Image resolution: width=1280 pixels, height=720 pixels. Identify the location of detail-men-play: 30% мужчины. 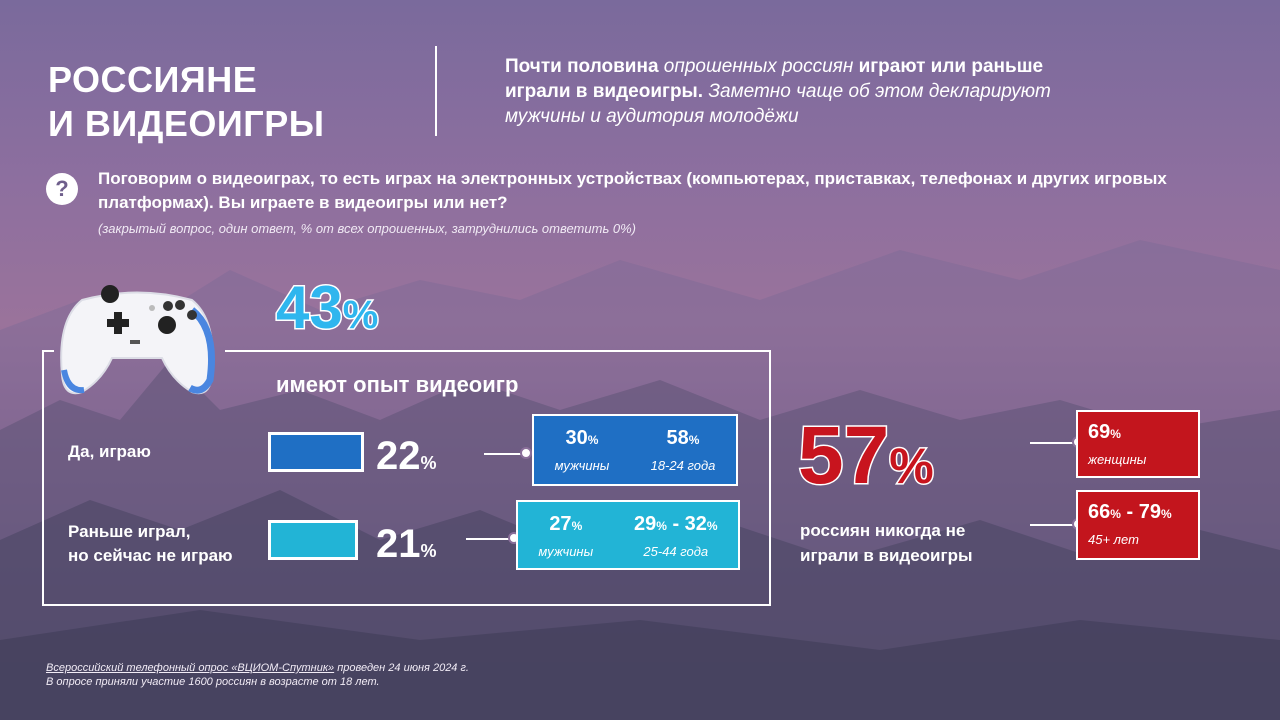
(582, 449).